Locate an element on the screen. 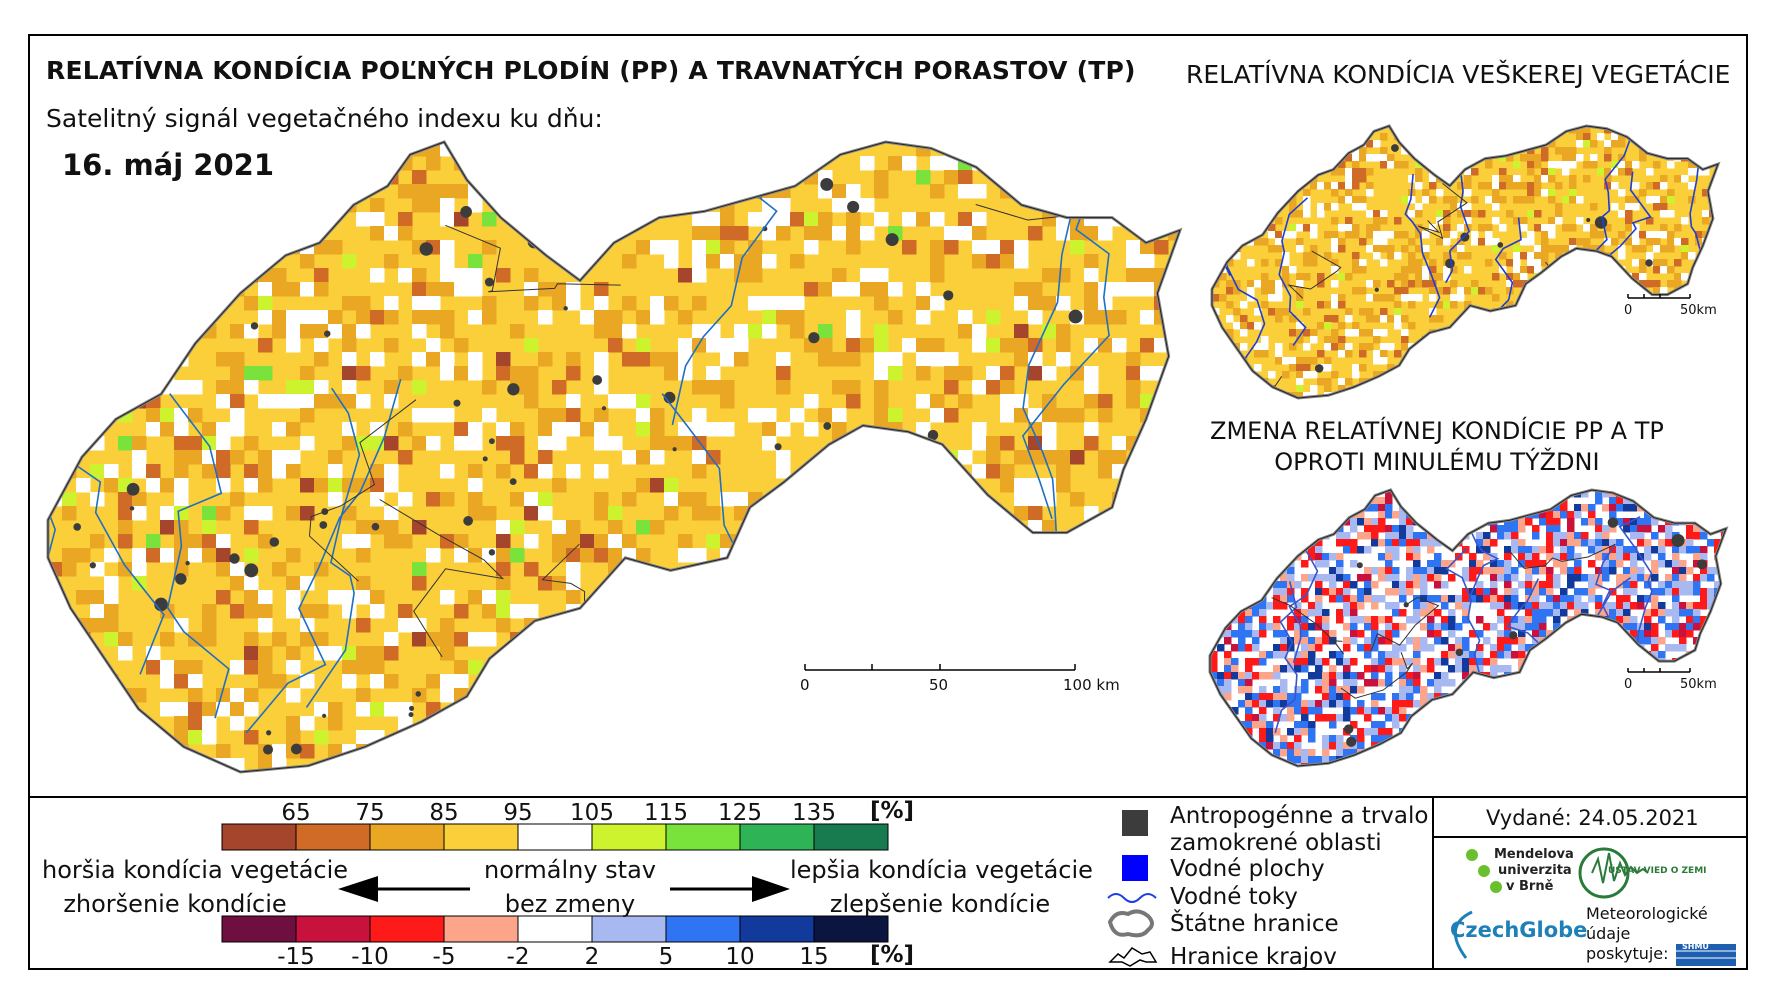 This screenshot has height=1003, width=1772. worse-arrow is located at coordinates (404, 889).